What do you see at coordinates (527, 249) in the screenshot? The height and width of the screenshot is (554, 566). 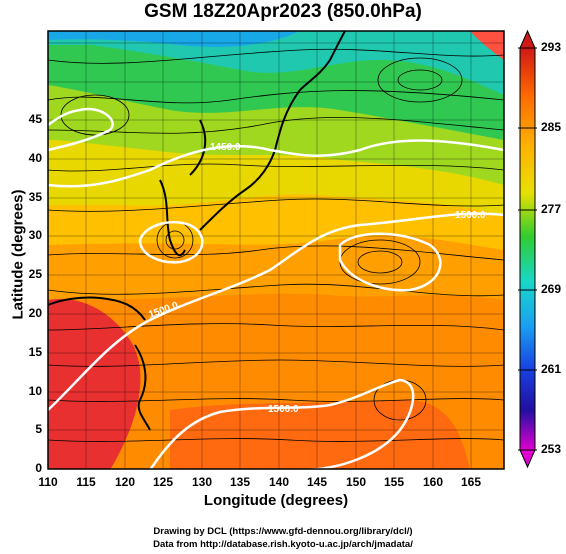 I see `colorbar` at bounding box center [527, 249].